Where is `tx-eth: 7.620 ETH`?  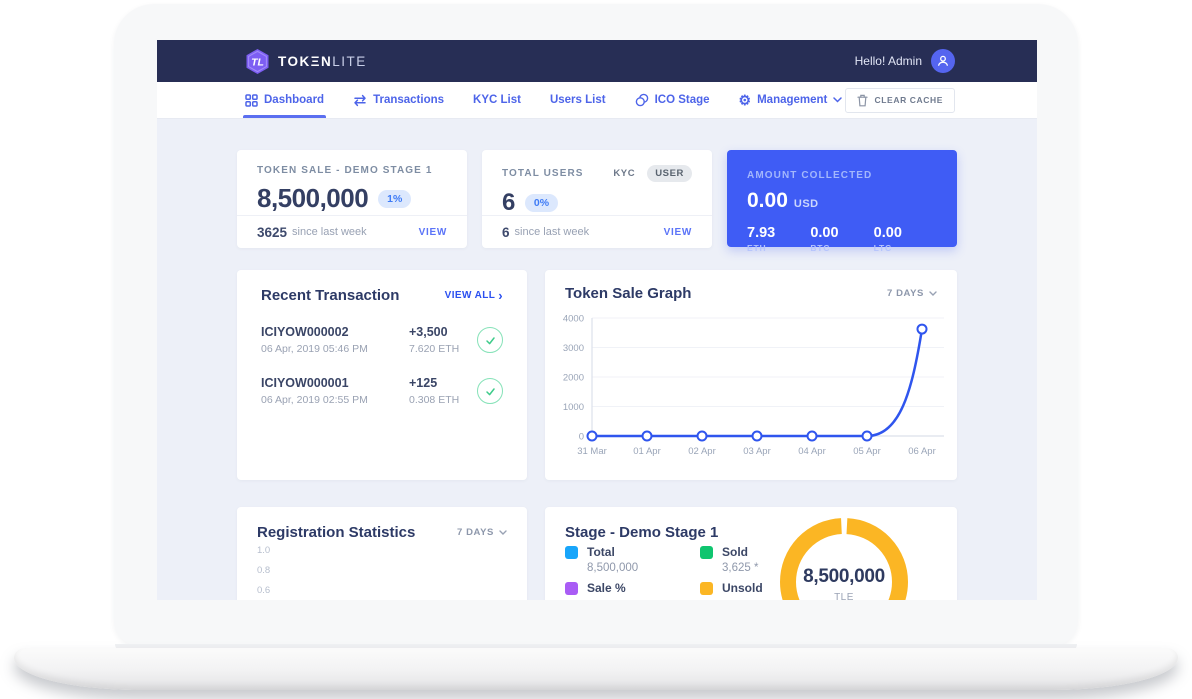 tx-eth: 7.620 ETH is located at coordinates (434, 349).